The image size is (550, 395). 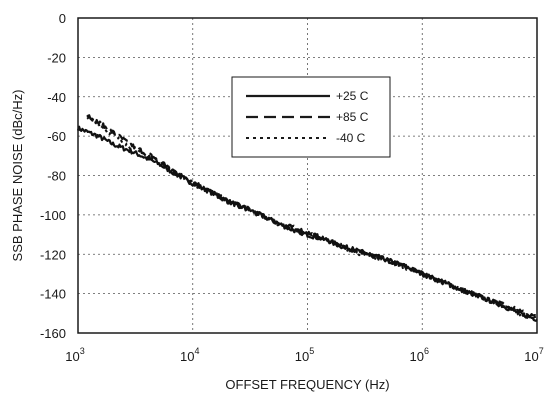 I want to click on legend: +25 C +85 C -40 C, so click(x=311, y=117).